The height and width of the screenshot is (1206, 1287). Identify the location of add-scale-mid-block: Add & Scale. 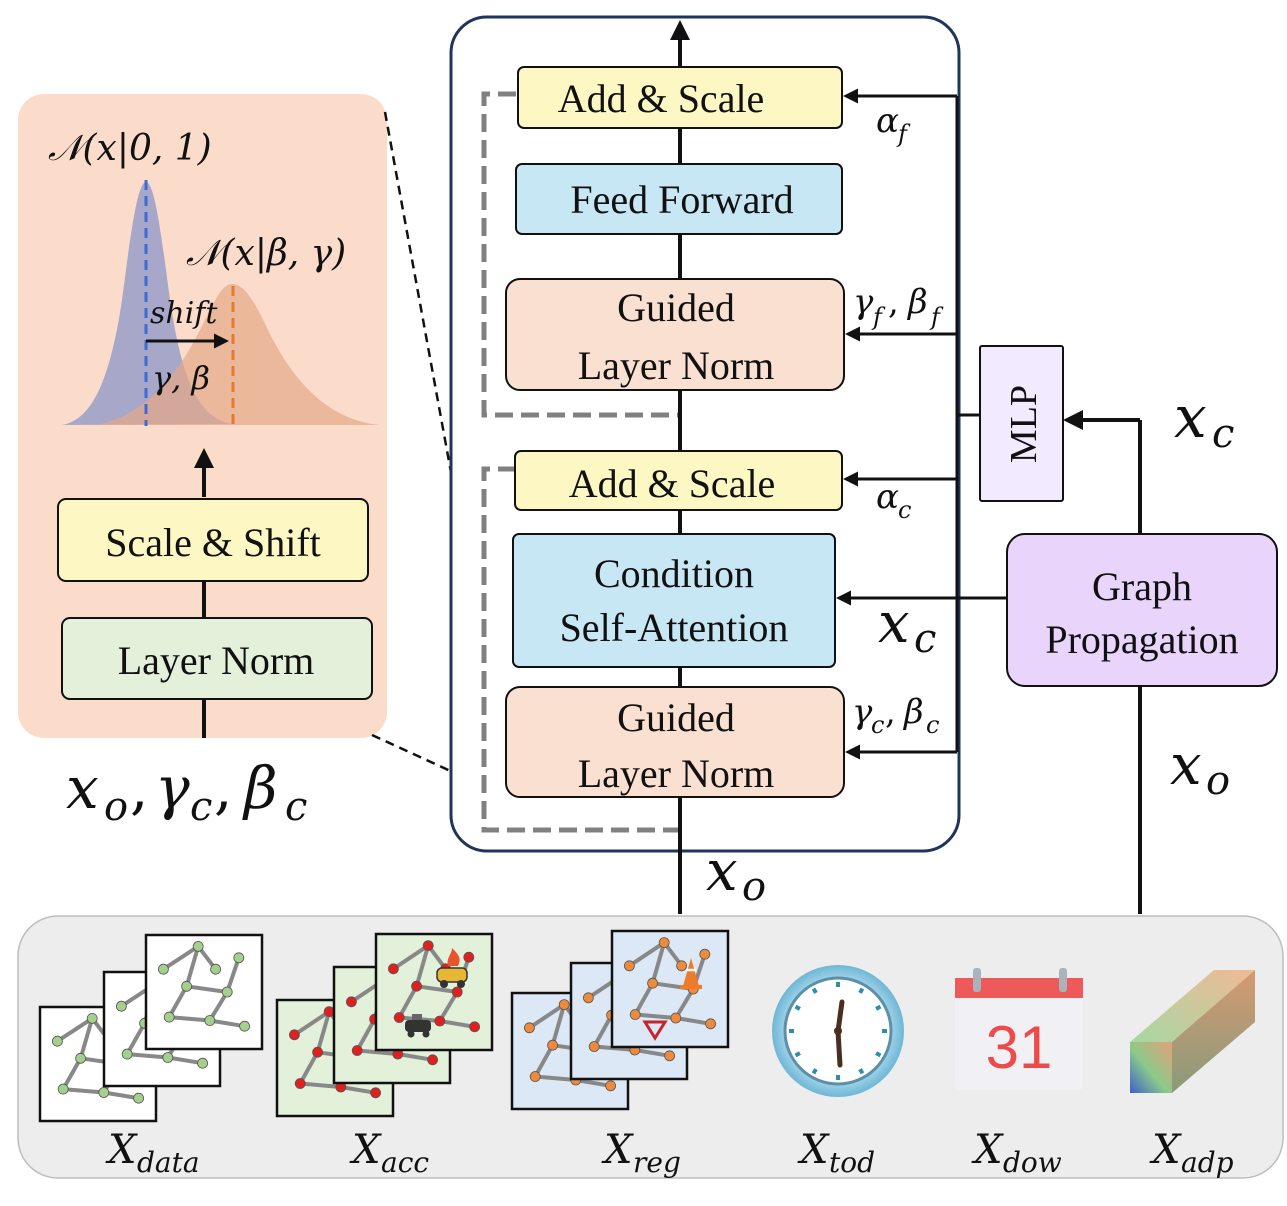
(678, 480).